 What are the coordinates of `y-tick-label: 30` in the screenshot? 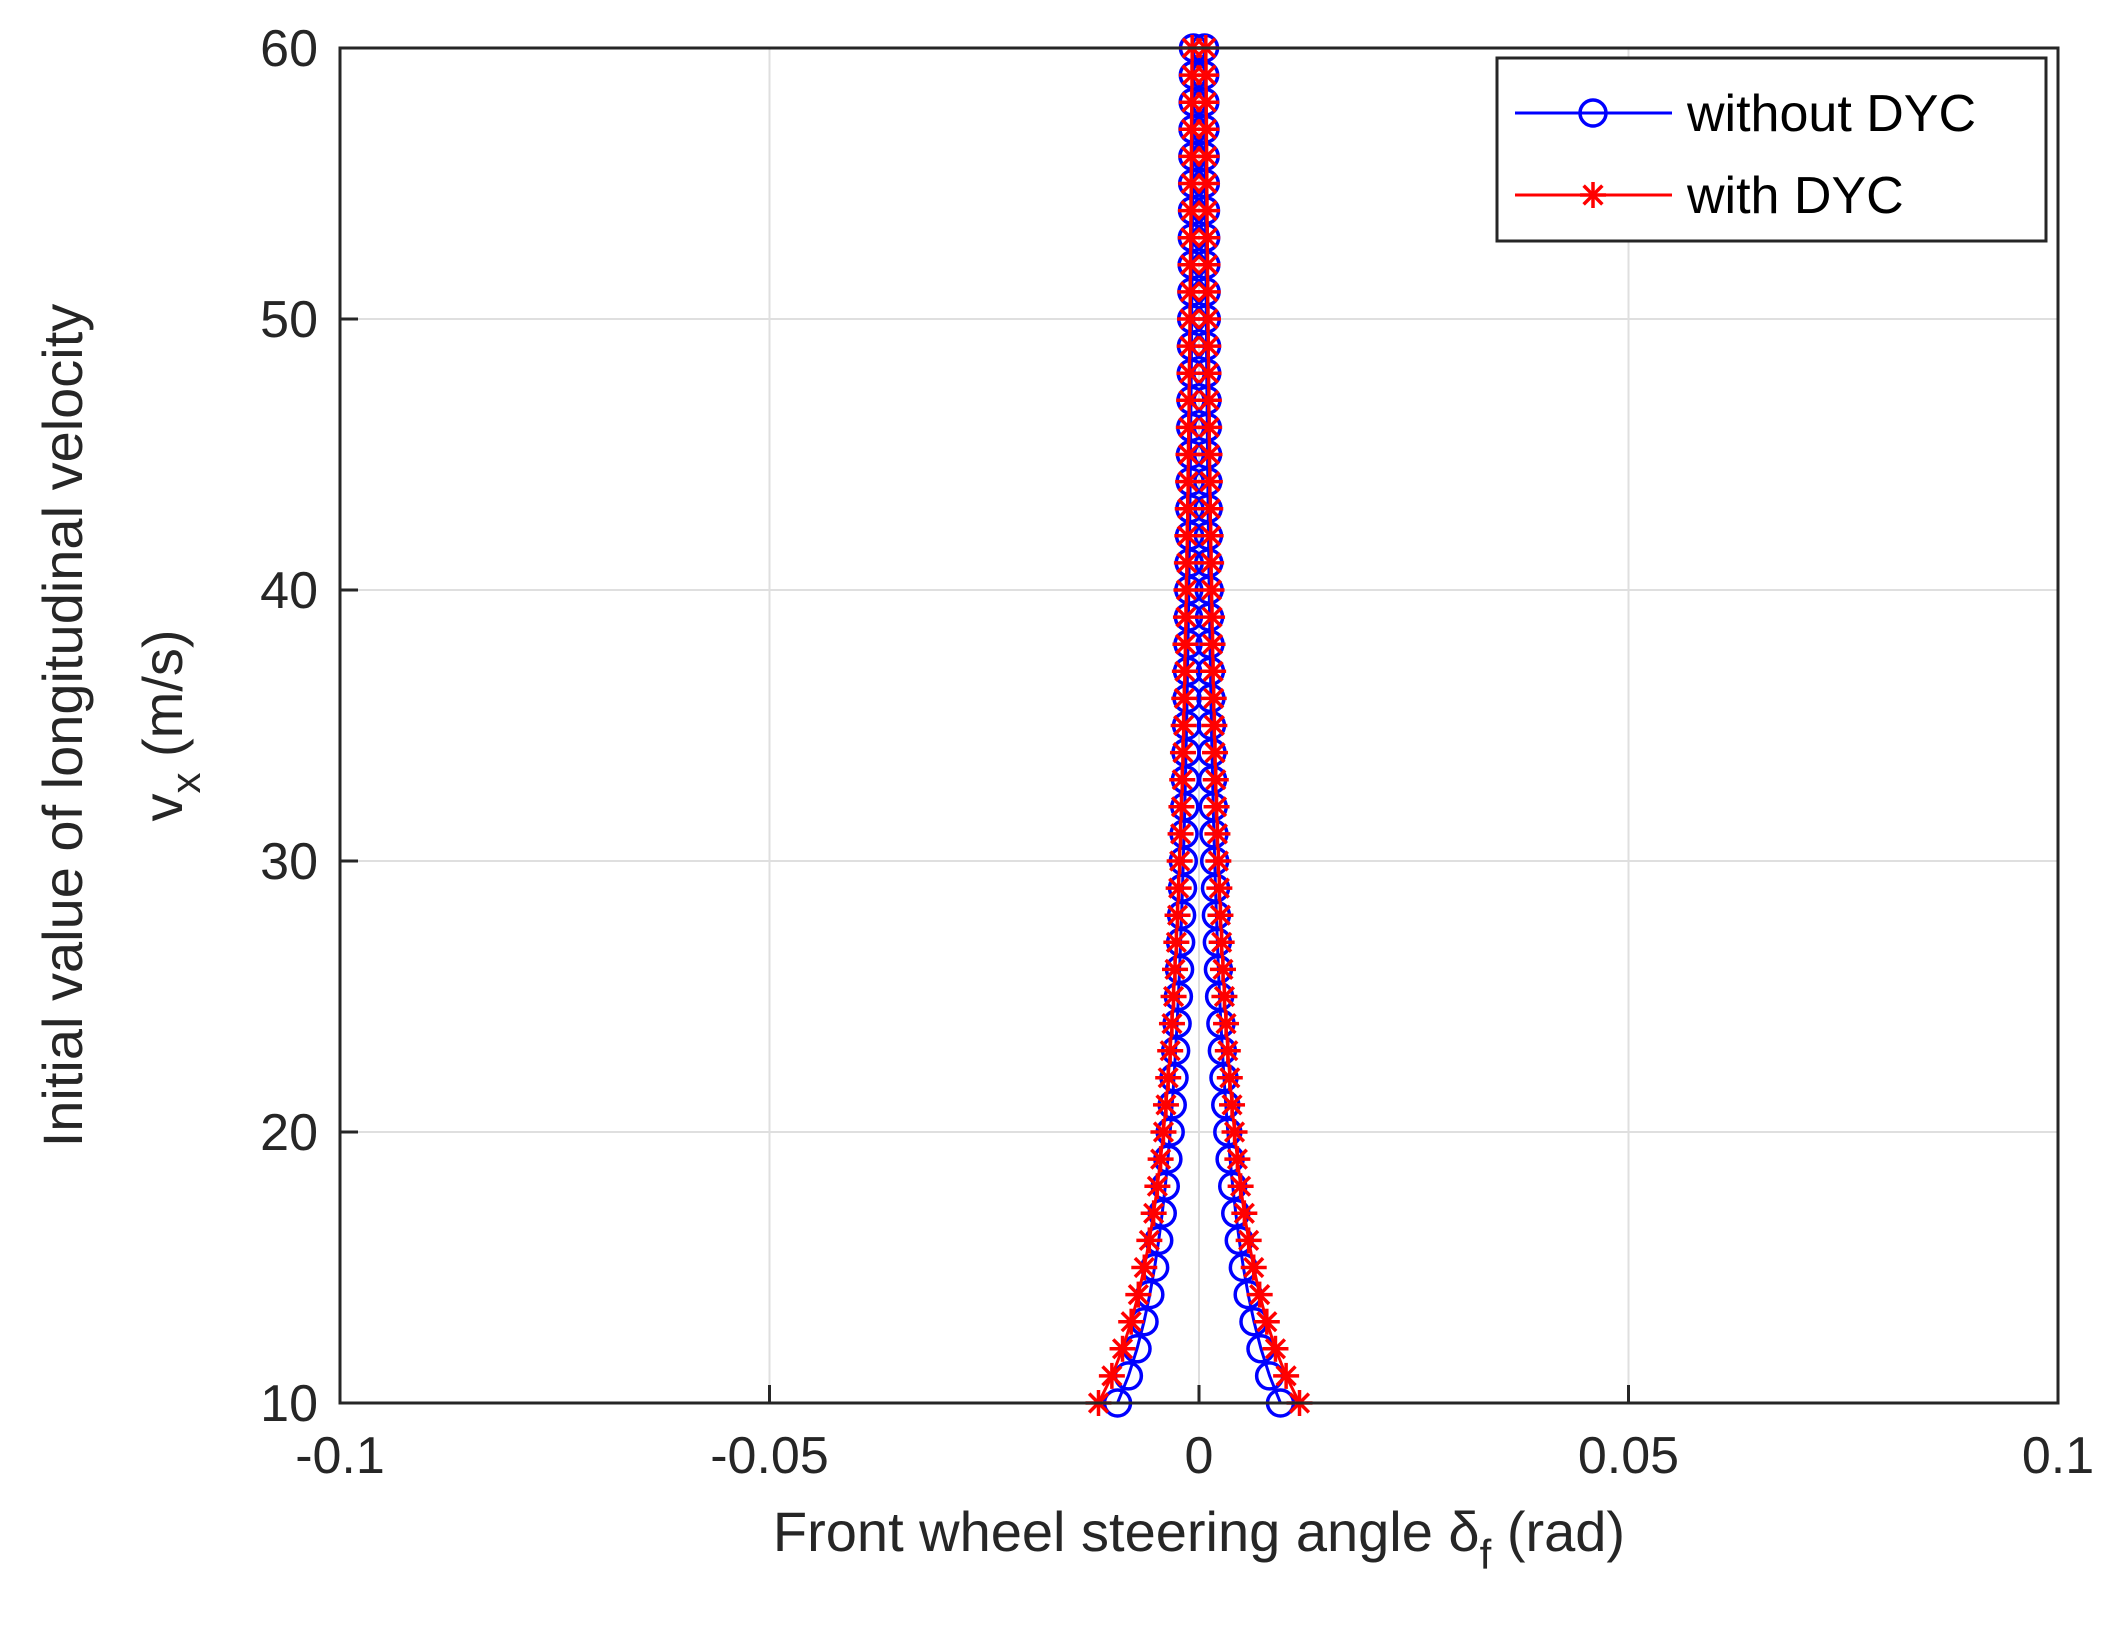 It's located at (289, 862).